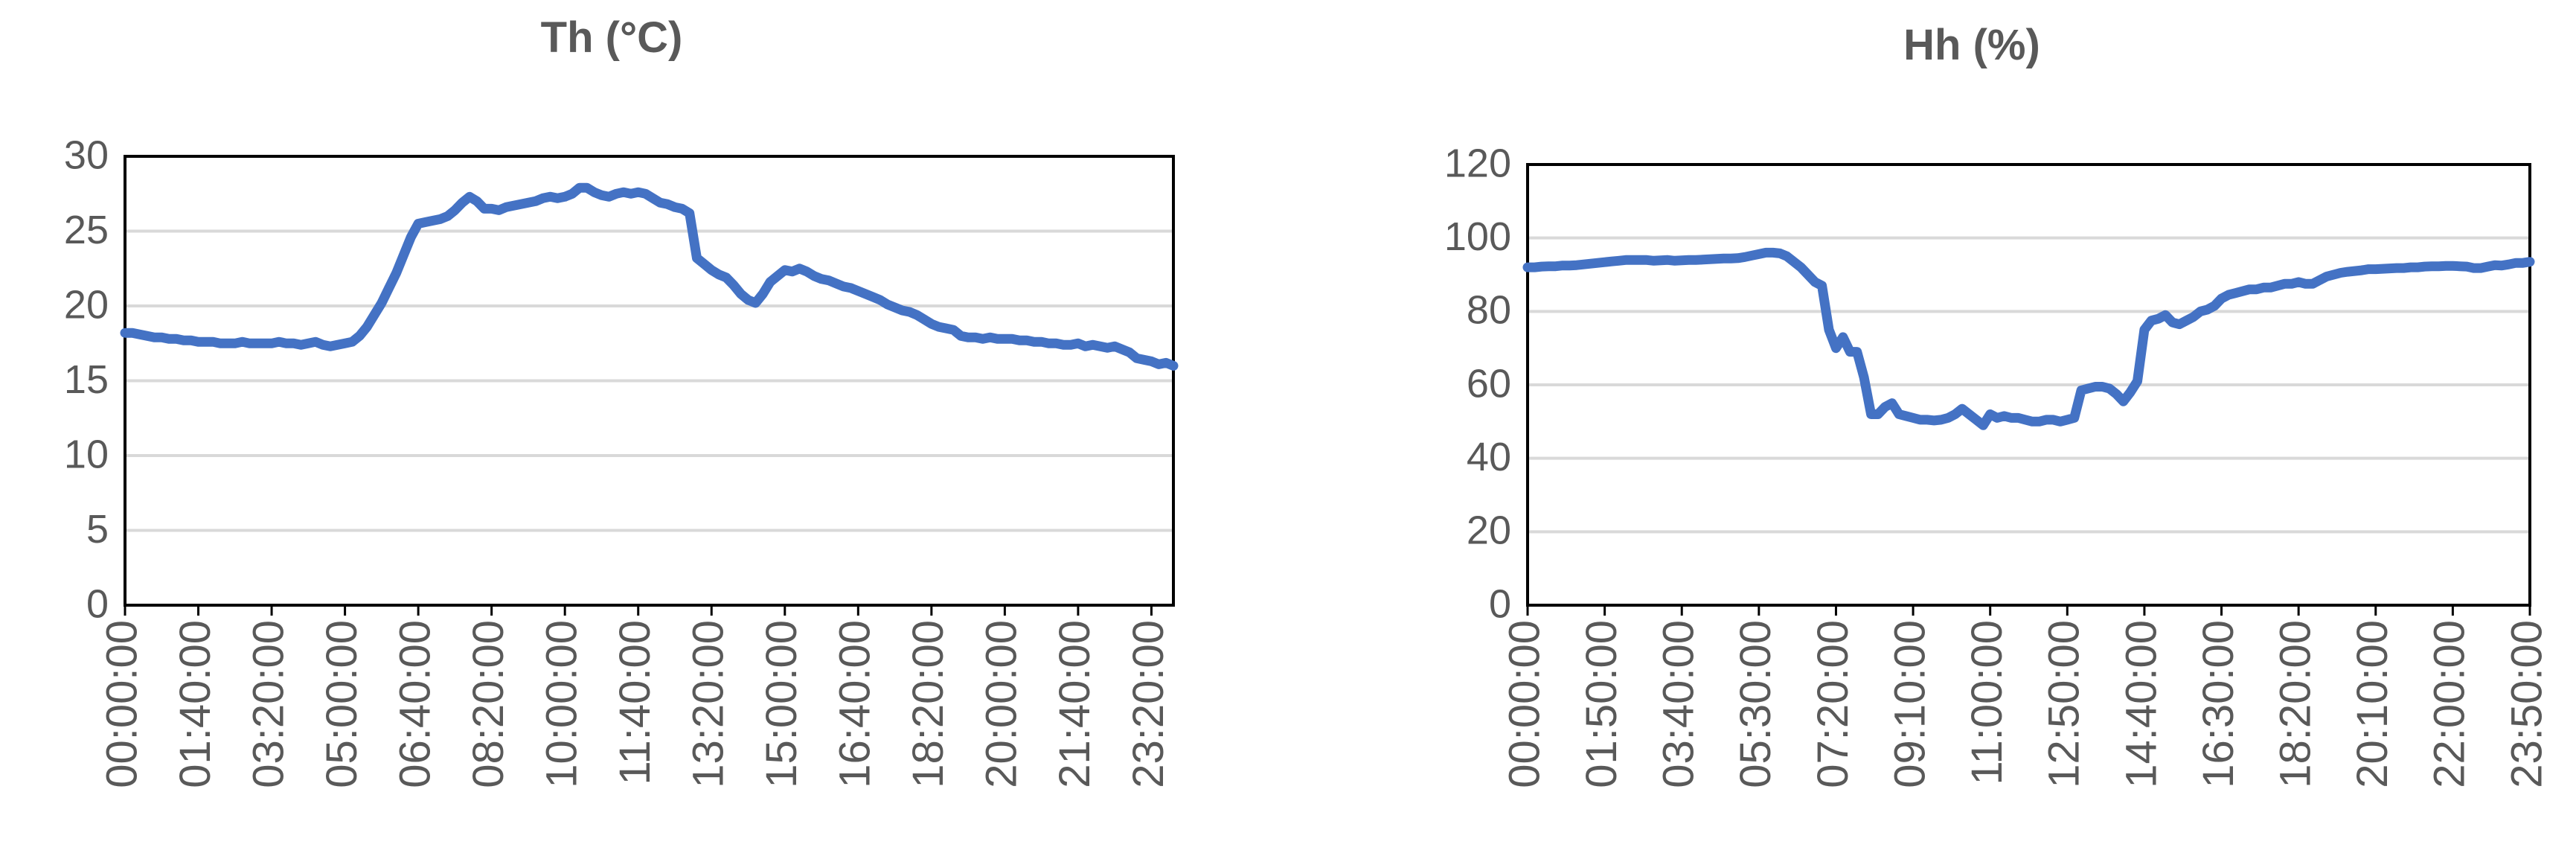 The width and height of the screenshot is (2576, 862). Describe the element at coordinates (415, 704) in the screenshot. I see `x-tick-label: 06:40:00` at that location.